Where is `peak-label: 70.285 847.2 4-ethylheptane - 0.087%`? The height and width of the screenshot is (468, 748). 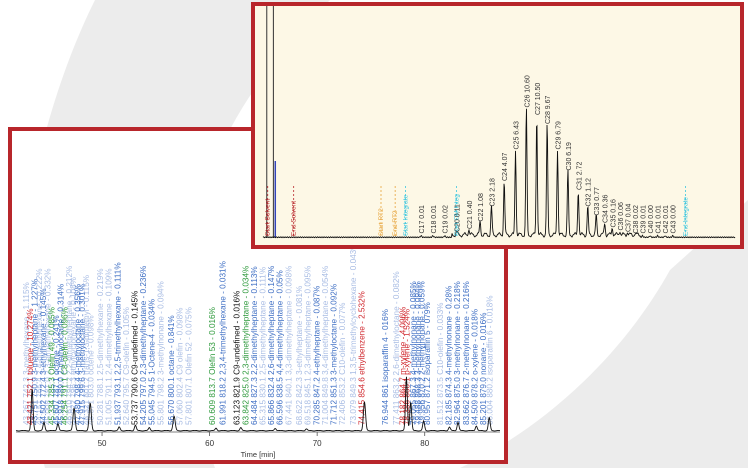
peak-label: 70.285 847.2 4-ethylheptane - 0.087% is located at coordinates (316, 355).